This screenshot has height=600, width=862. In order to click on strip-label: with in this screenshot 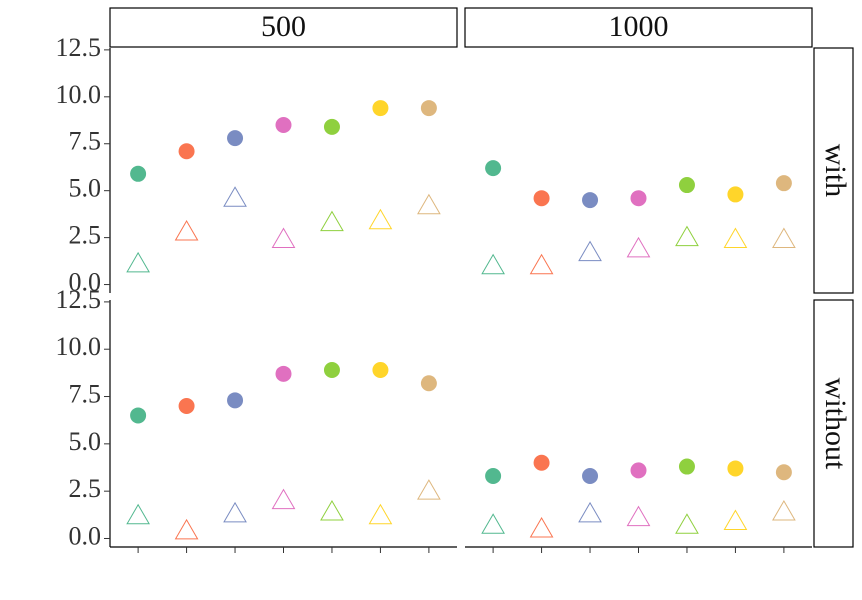, I will do `click(835, 170)`.